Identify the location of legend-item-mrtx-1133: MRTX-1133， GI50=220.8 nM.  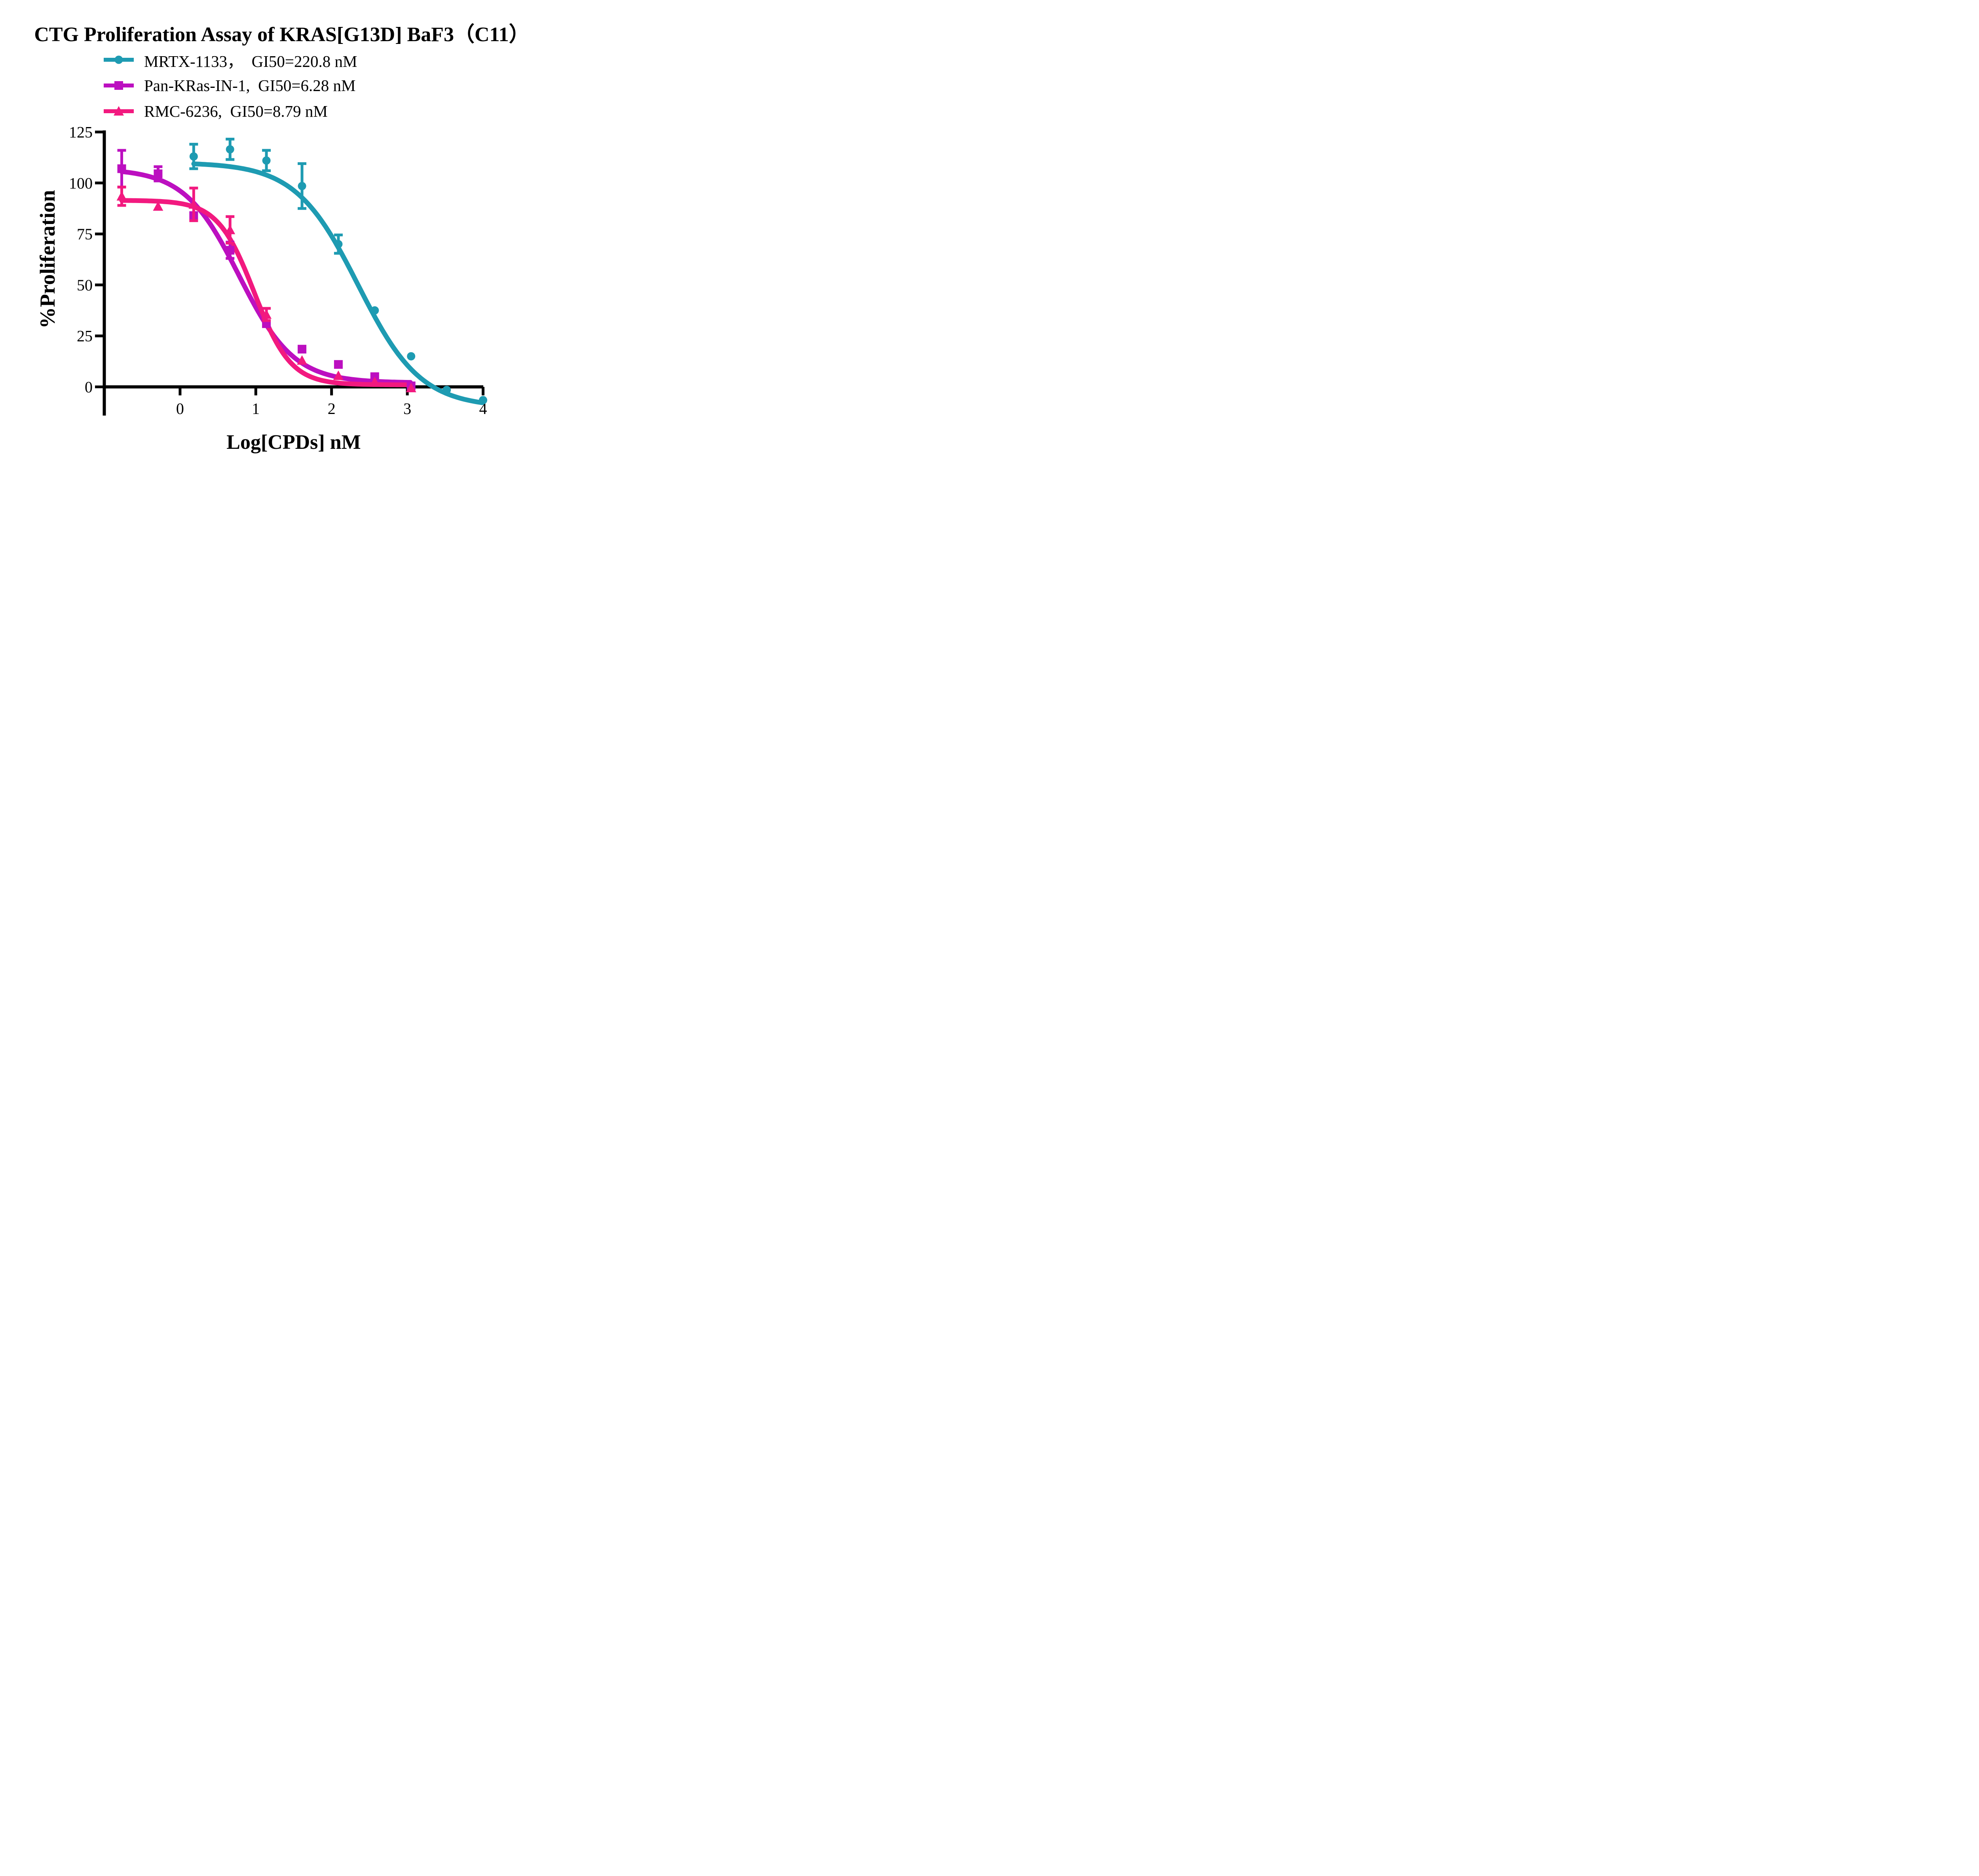
(229, 59).